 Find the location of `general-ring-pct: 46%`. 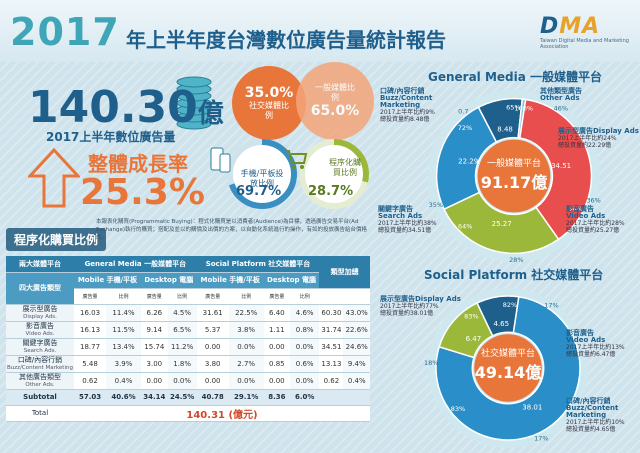

general-ring-pct: 46% is located at coordinates (561, 108).